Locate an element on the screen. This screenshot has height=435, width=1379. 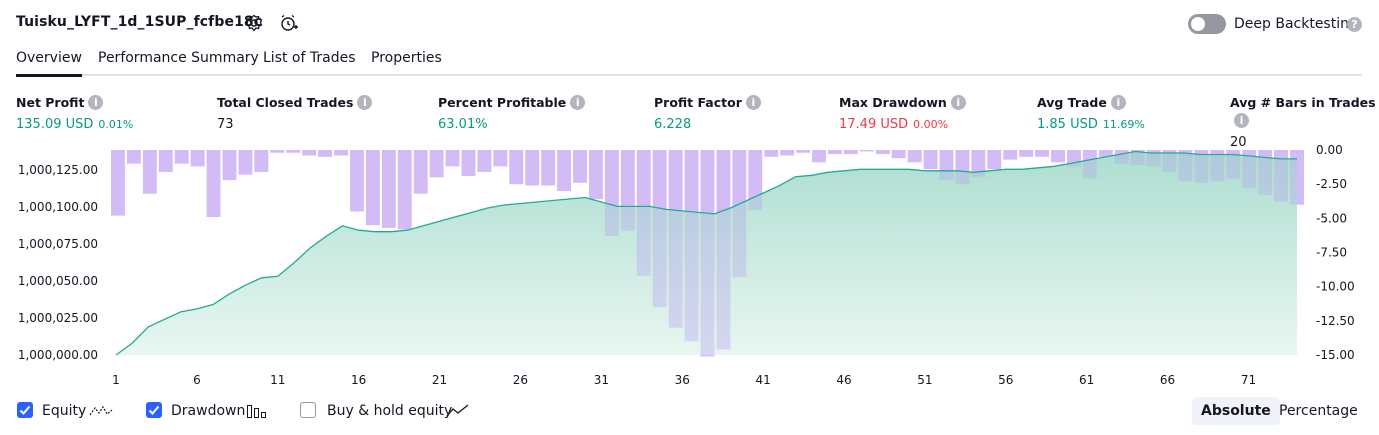
x-axis-tick: 26 is located at coordinates (520, 380).